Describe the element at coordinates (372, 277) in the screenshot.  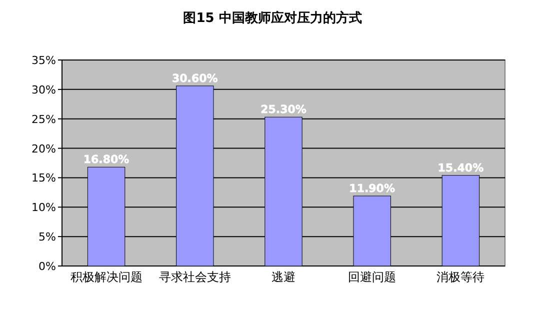
I see `xtick: 回避问题` at that location.